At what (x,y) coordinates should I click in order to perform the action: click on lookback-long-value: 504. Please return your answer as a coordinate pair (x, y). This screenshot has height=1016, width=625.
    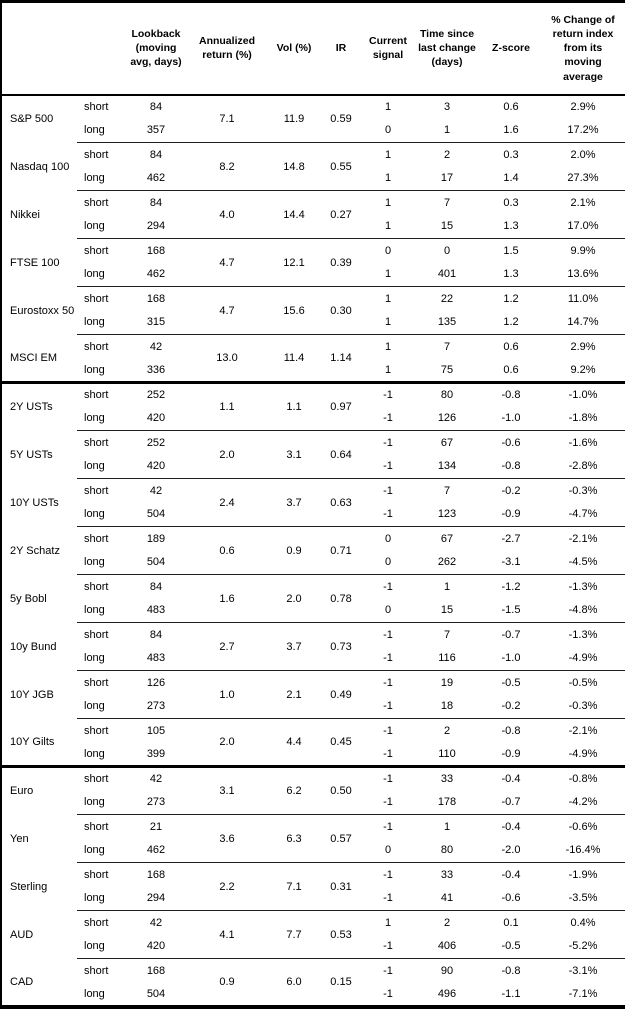
    Looking at the image, I should click on (156, 993).